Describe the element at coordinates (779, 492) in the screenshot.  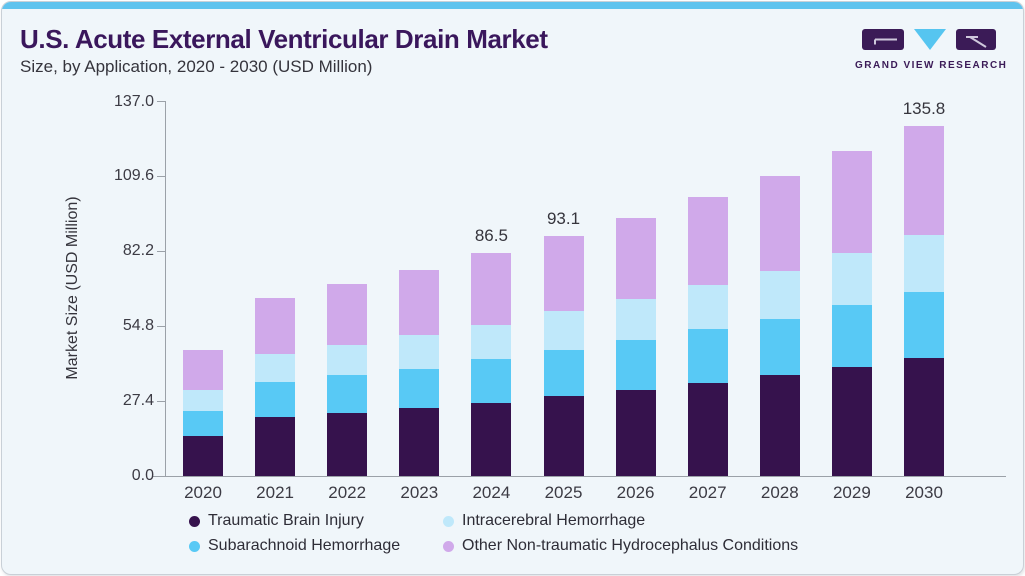
I see `x-tick-label: 2028` at that location.